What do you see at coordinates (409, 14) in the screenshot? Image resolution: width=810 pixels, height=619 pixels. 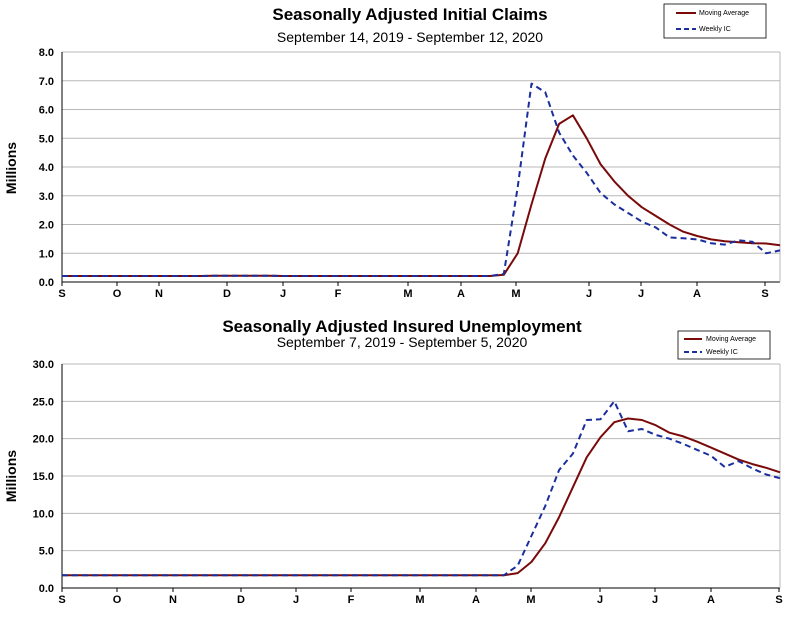 I see `chart-title: Seasonally Adjusted Initial Claims` at bounding box center [409, 14].